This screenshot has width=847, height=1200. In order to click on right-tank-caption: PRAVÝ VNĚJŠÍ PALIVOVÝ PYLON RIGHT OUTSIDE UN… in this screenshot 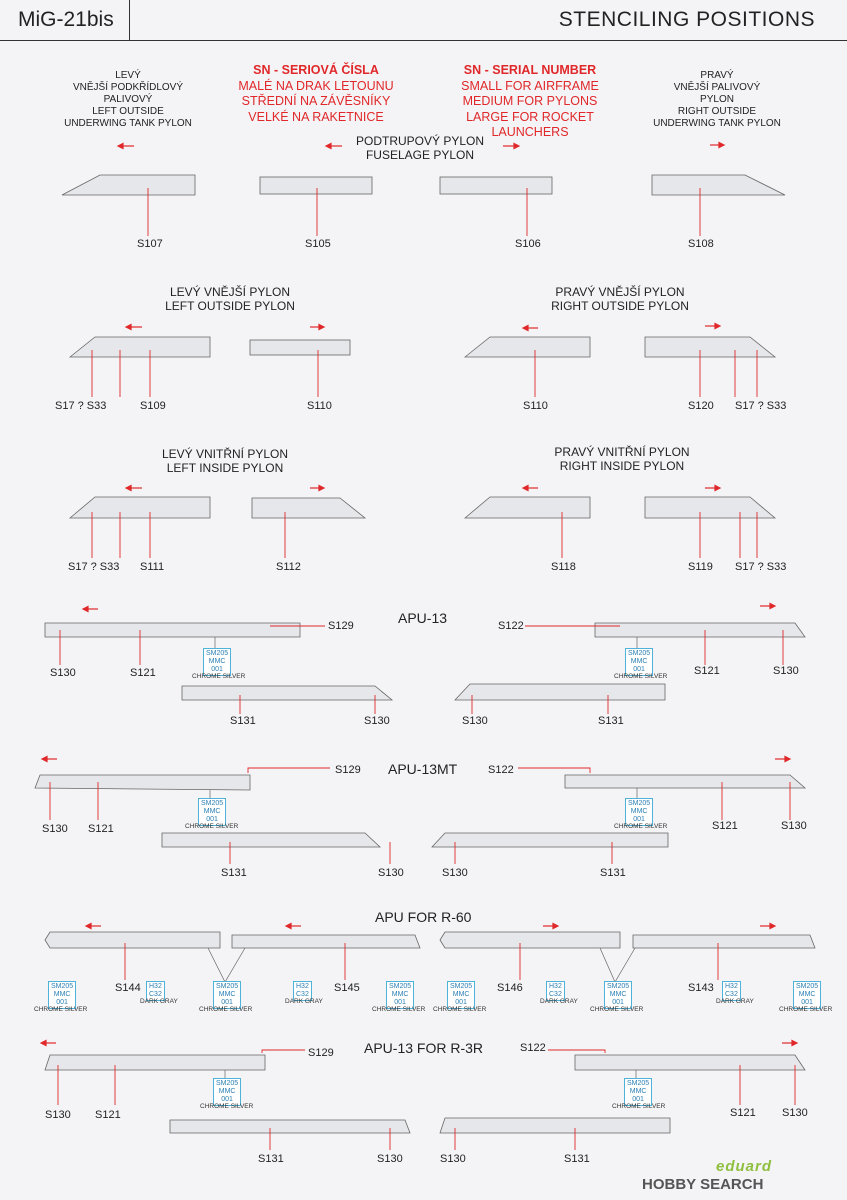, I will do `click(717, 99)`.